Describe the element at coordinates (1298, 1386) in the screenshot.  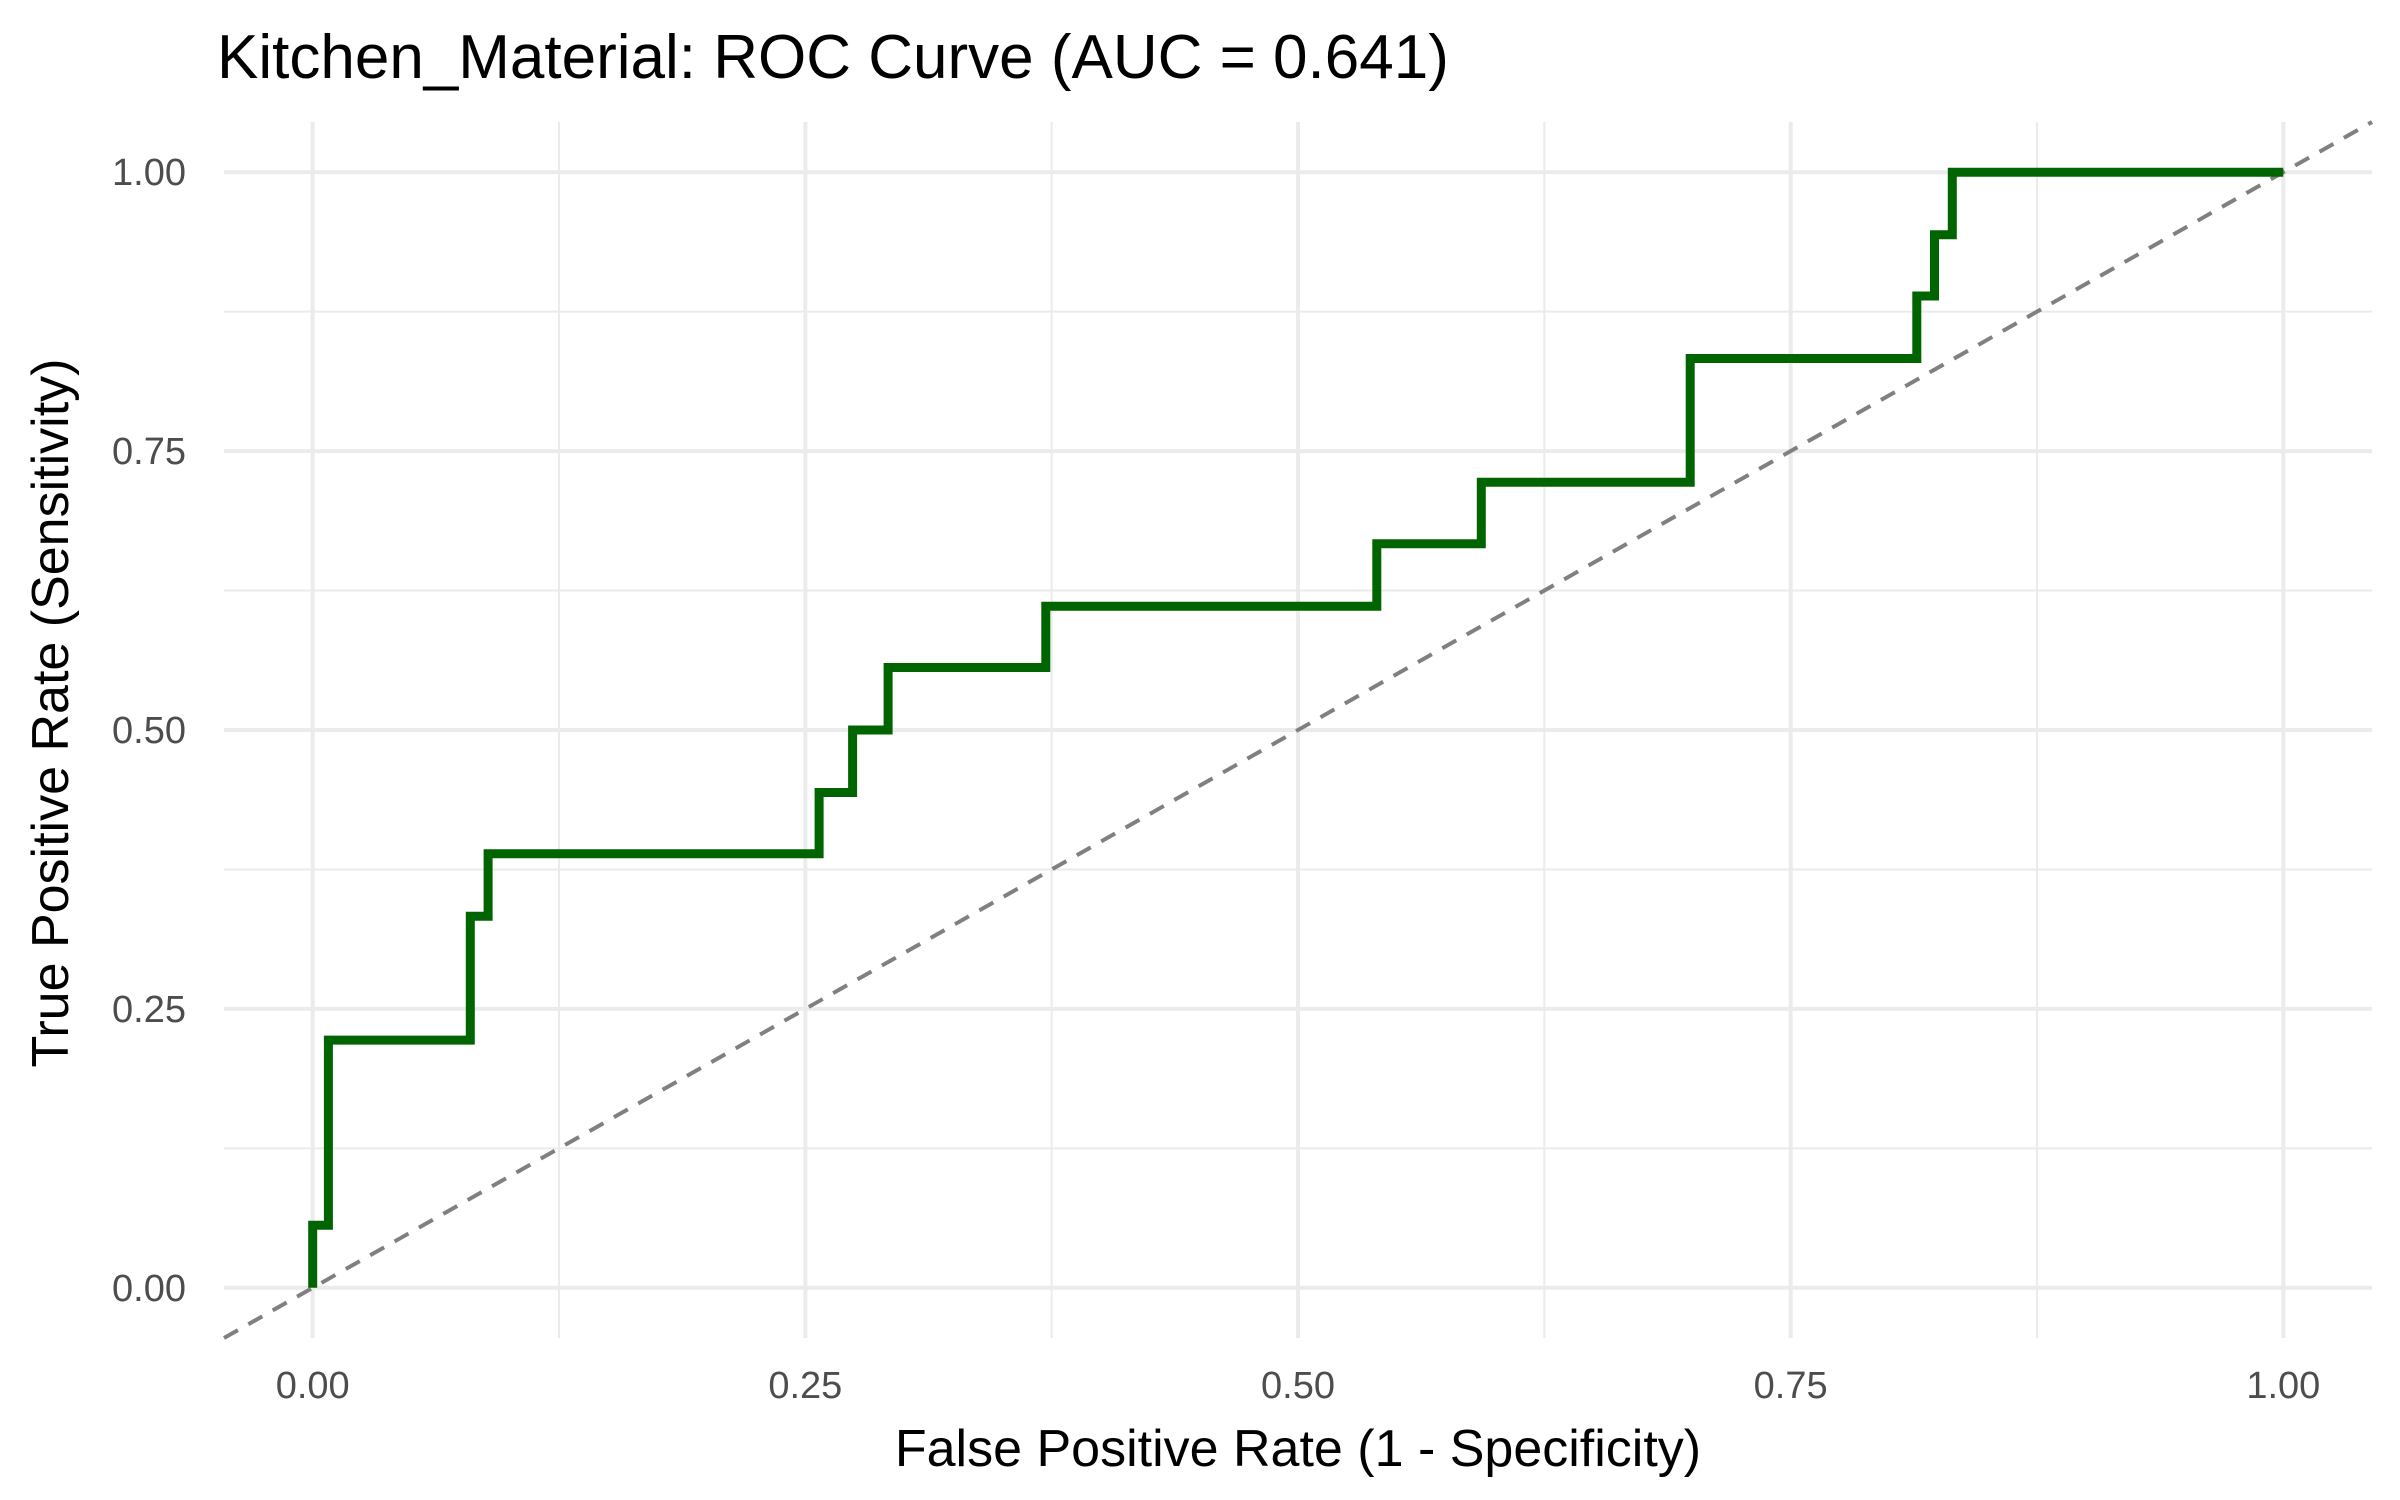
I see `x-tick-label: 0.50` at that location.